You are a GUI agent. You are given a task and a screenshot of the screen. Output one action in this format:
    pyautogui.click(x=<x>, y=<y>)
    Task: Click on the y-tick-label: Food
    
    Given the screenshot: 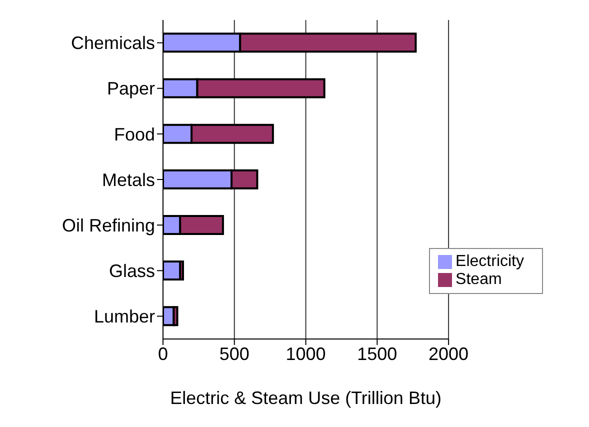 What is the action you would take?
    pyautogui.click(x=134, y=134)
    